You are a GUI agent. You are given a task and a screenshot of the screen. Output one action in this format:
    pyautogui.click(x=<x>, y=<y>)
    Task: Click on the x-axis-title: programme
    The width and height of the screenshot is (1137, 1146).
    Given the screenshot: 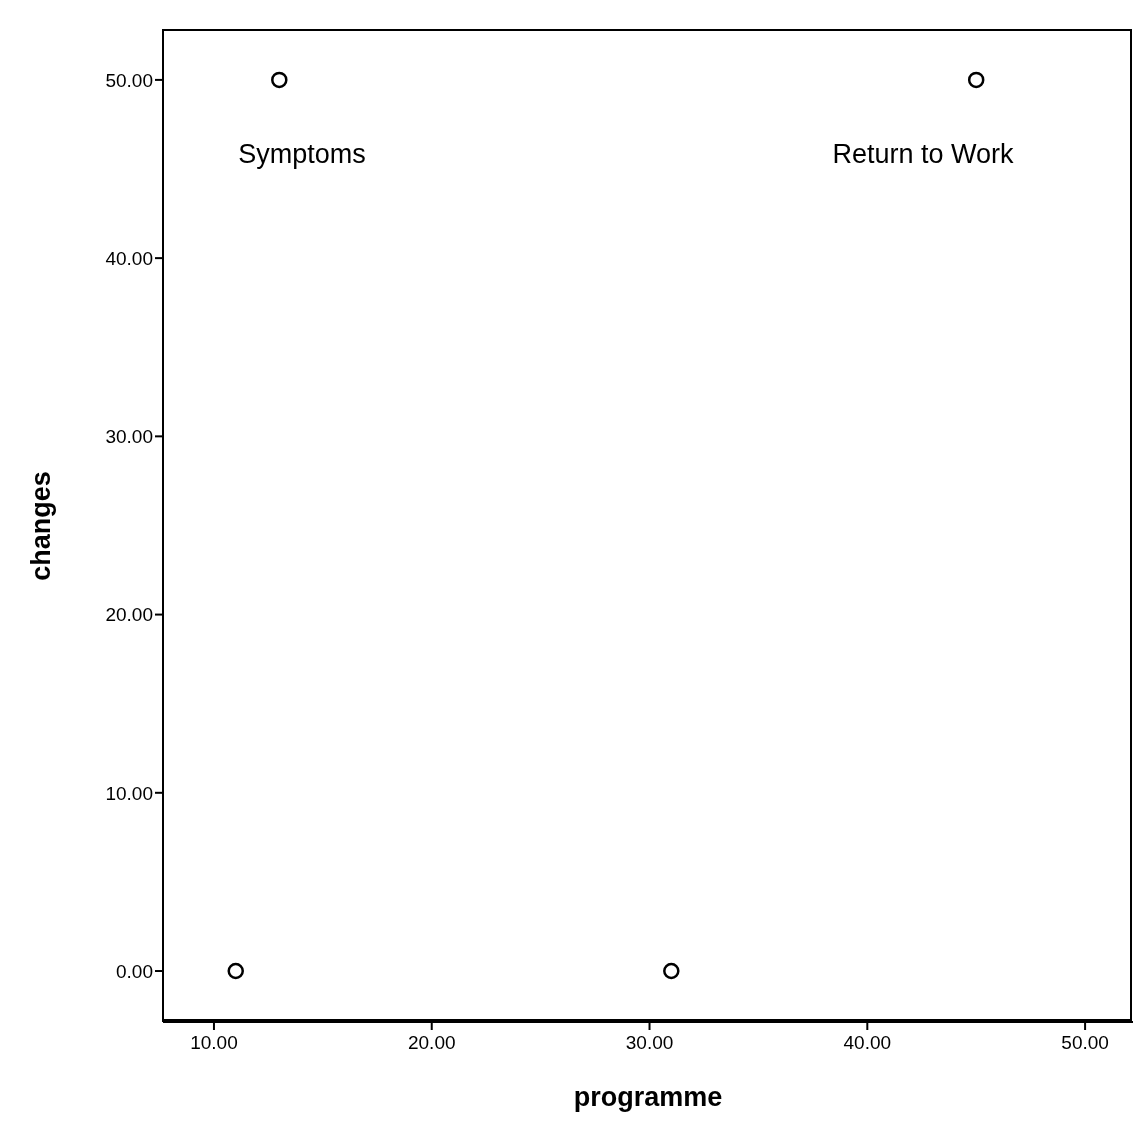 What is the action you would take?
    pyautogui.click(x=648, y=1097)
    